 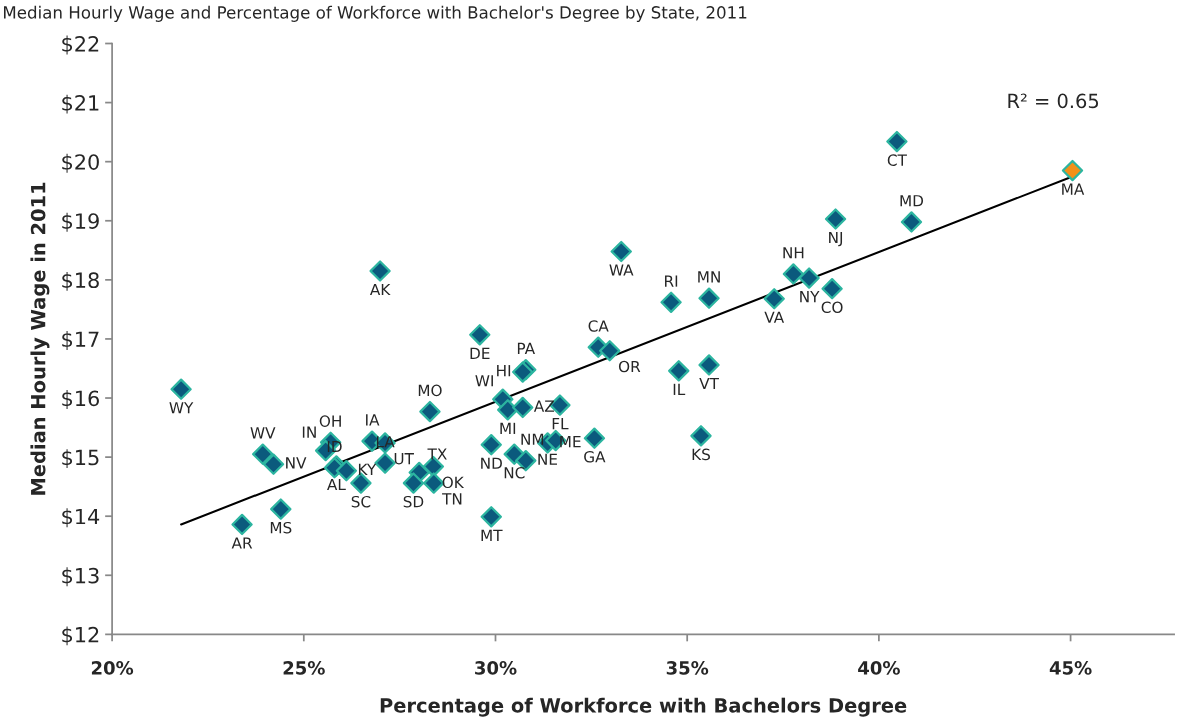 I want to click on data-label: OH, so click(x=330, y=421).